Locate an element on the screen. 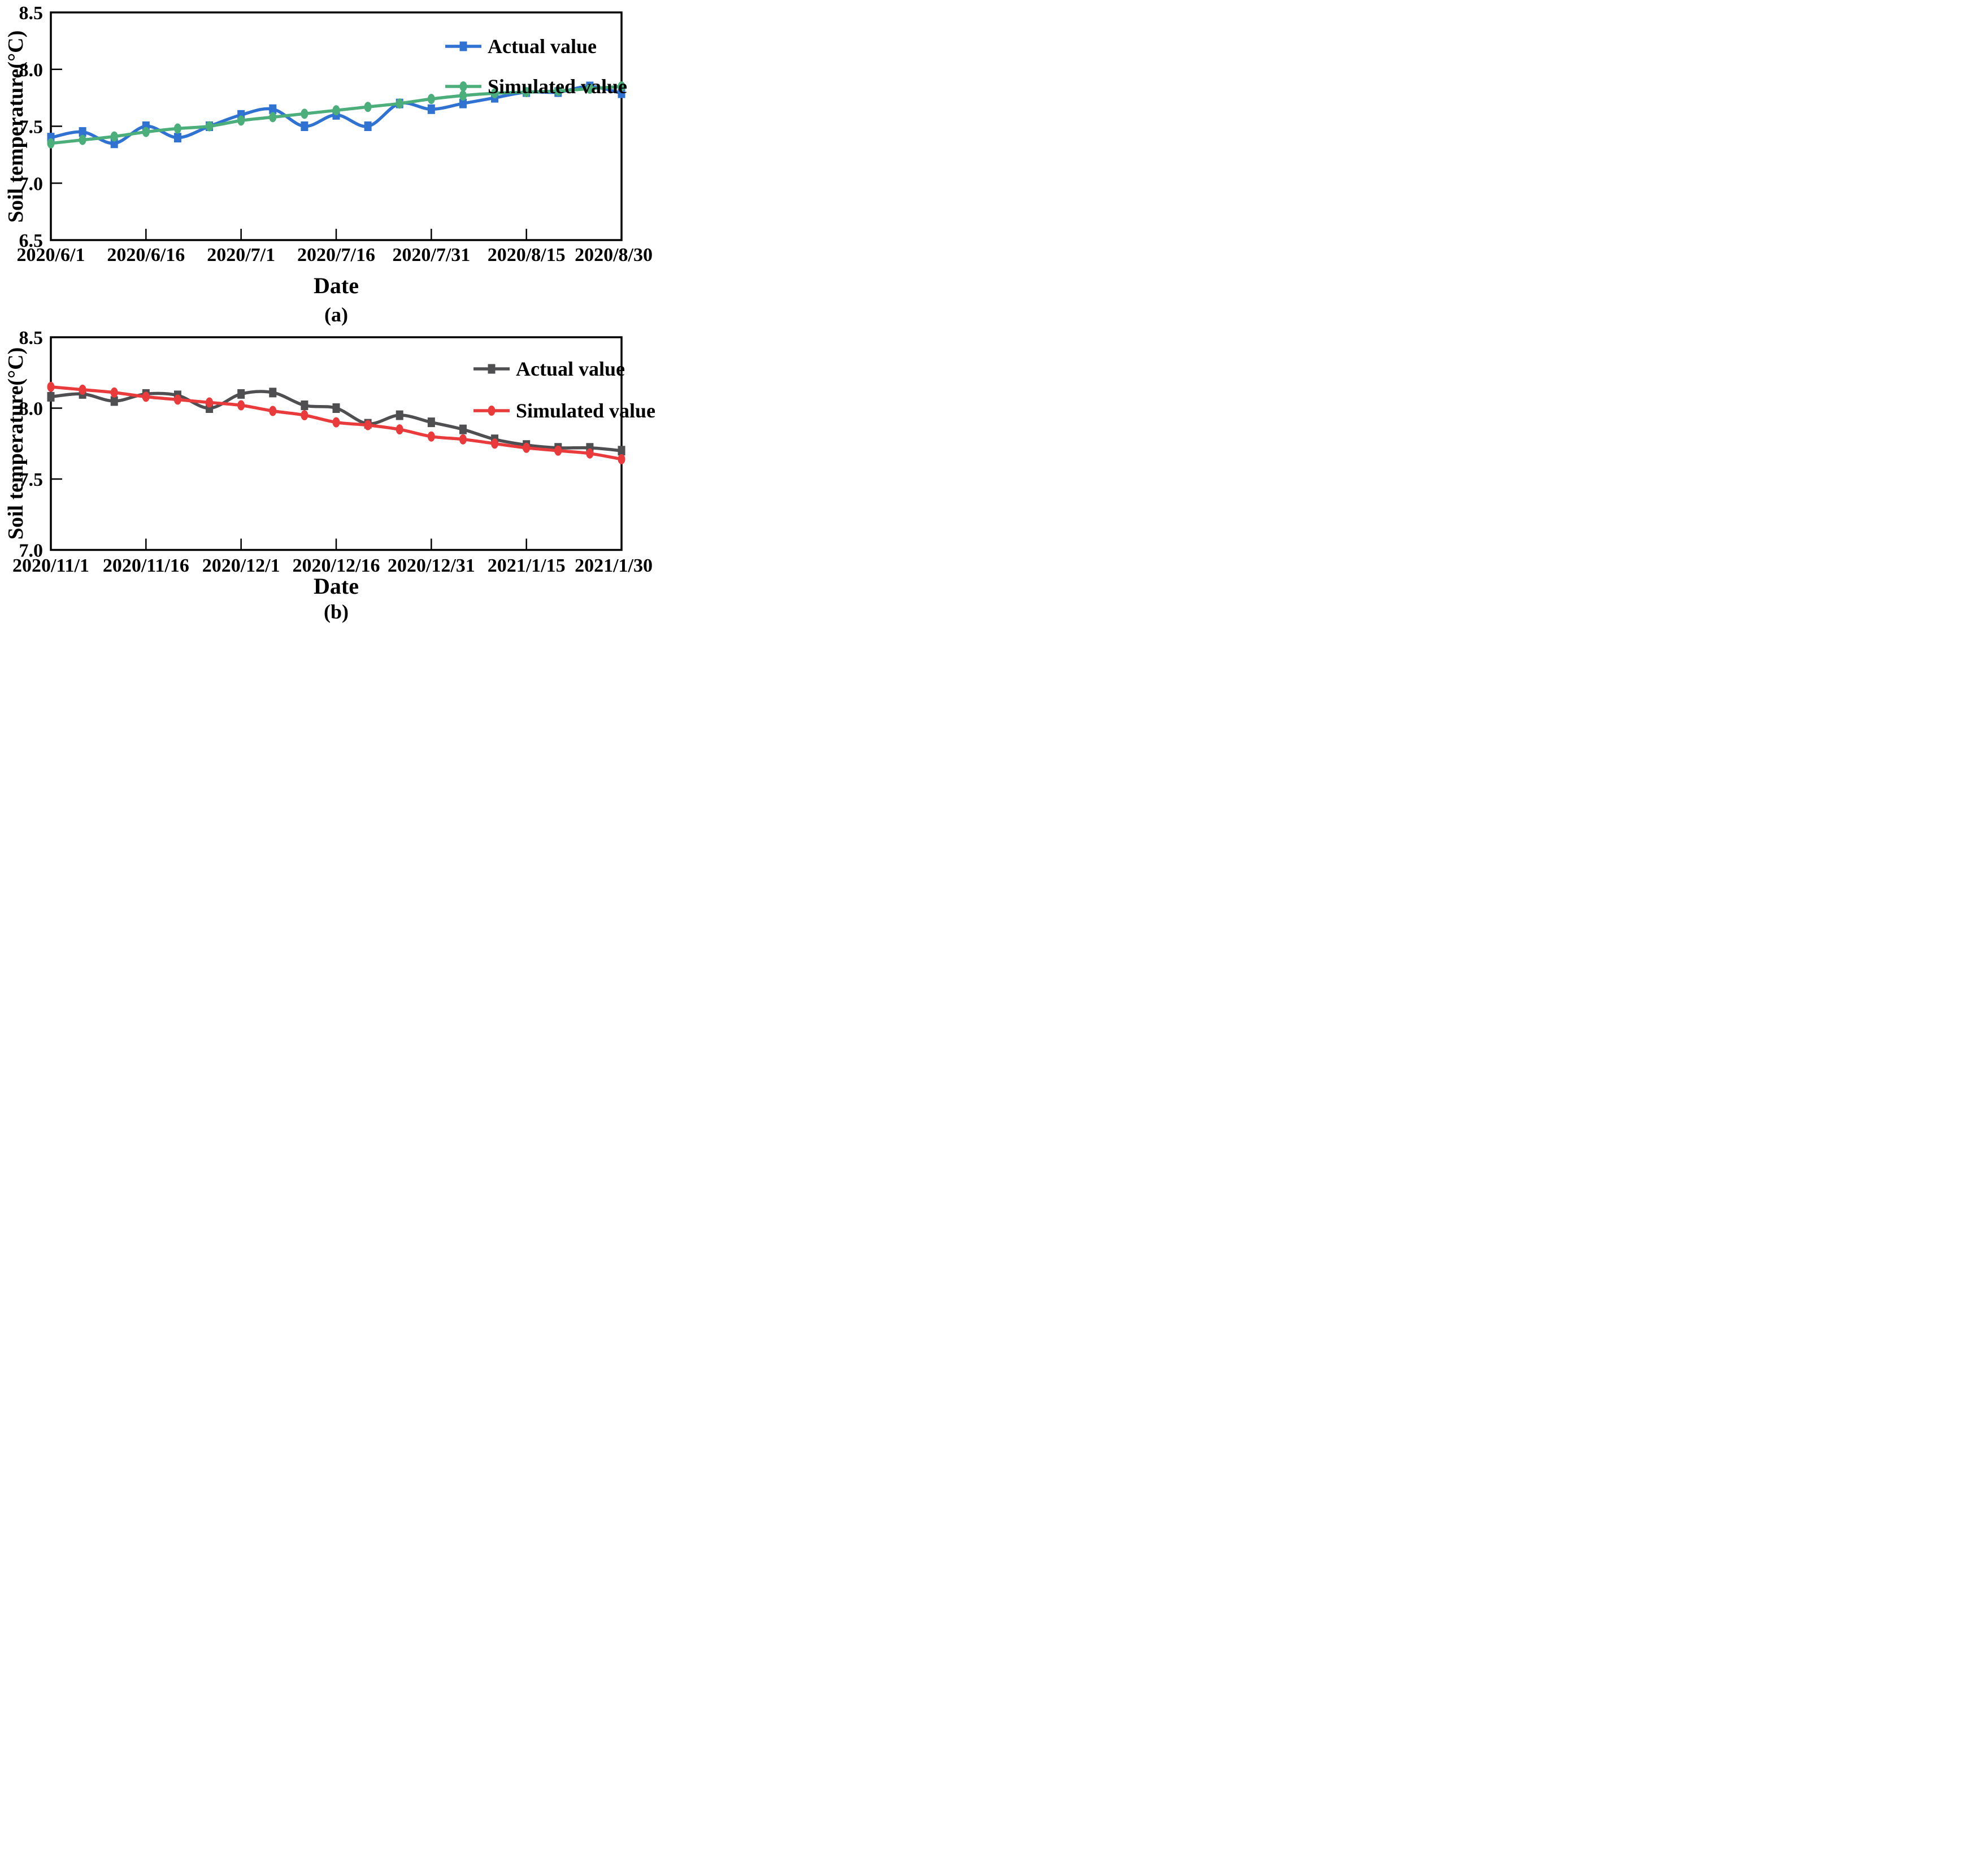 This screenshot has width=1968, height=1876. x-tick-label: 2020/7/16 is located at coordinates (336, 255).